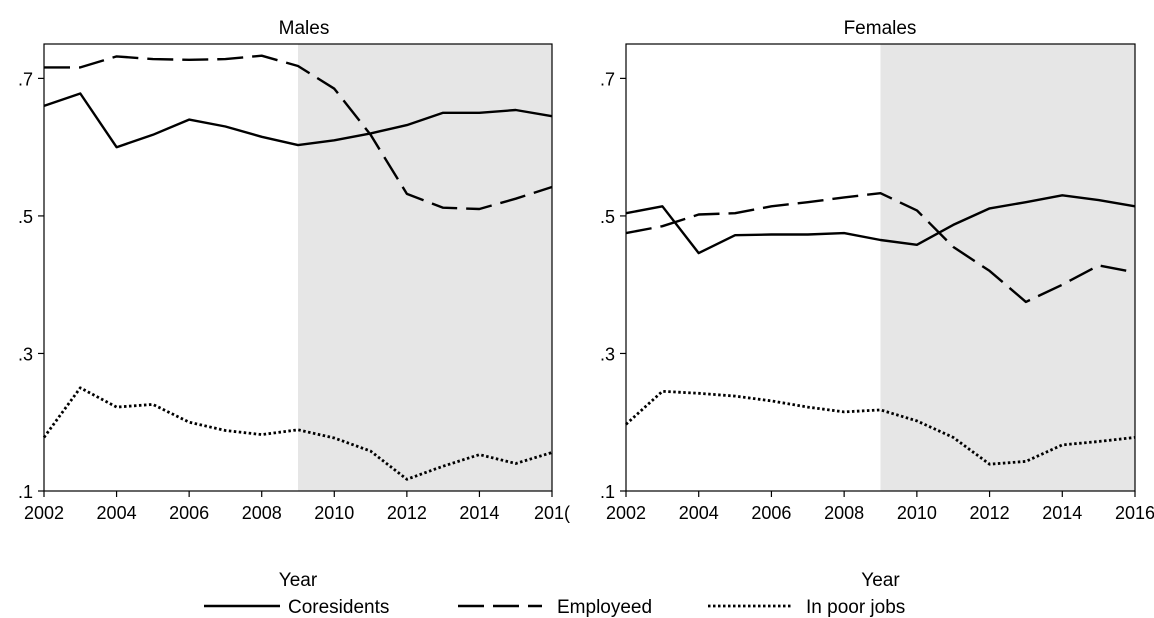 This screenshot has width=1154, height=618. Describe the element at coordinates (880, 28) in the screenshot. I see `panel-title: Females` at that location.